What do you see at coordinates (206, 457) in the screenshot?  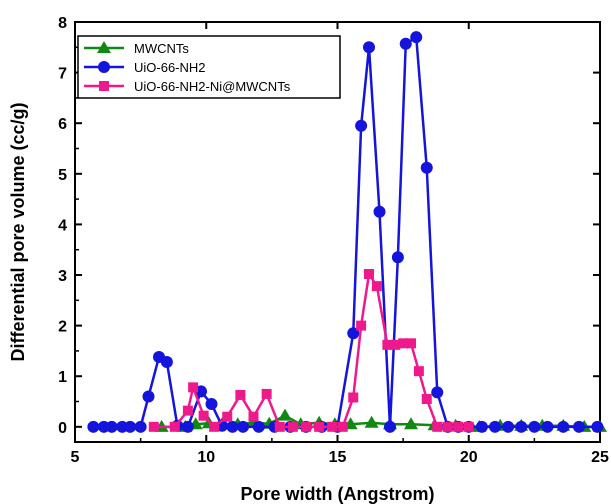 I see `x-tick-label: 10` at bounding box center [206, 457].